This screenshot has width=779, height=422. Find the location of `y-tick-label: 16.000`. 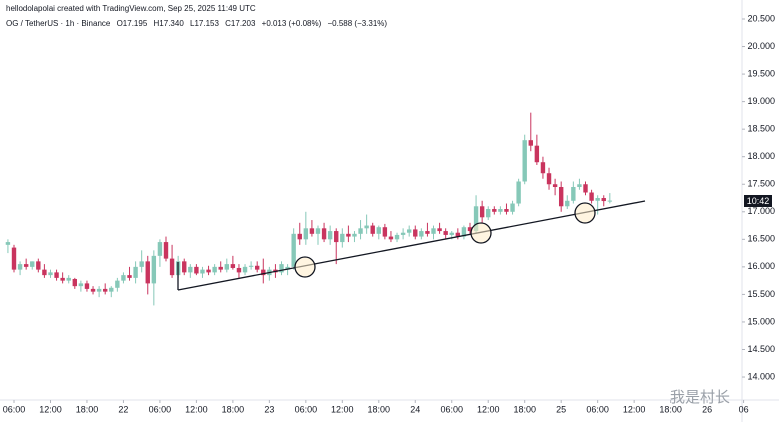

y-tick-label: 16.000 is located at coordinates (761, 266).